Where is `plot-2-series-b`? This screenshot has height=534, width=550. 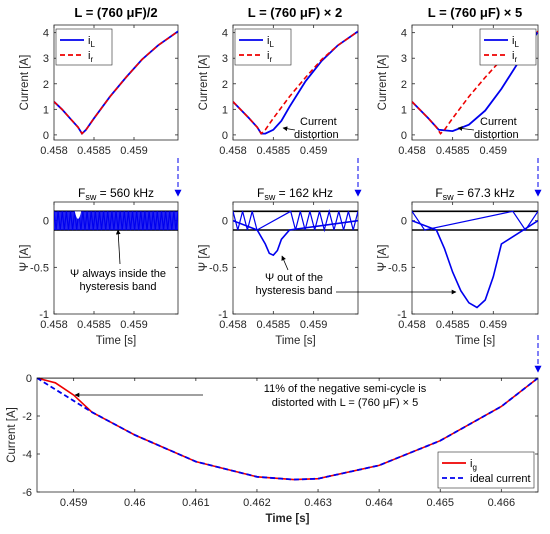 plot-2-series-b is located at coordinates (295, 82).